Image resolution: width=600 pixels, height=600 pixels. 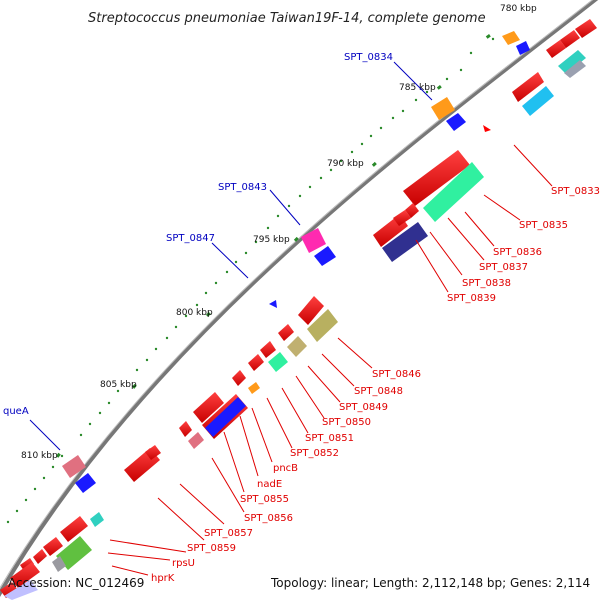 What do you see at coordinates (268, 518) in the screenshot?
I see `gene-label-spt-0856: SPT_0856` at bounding box center [268, 518].